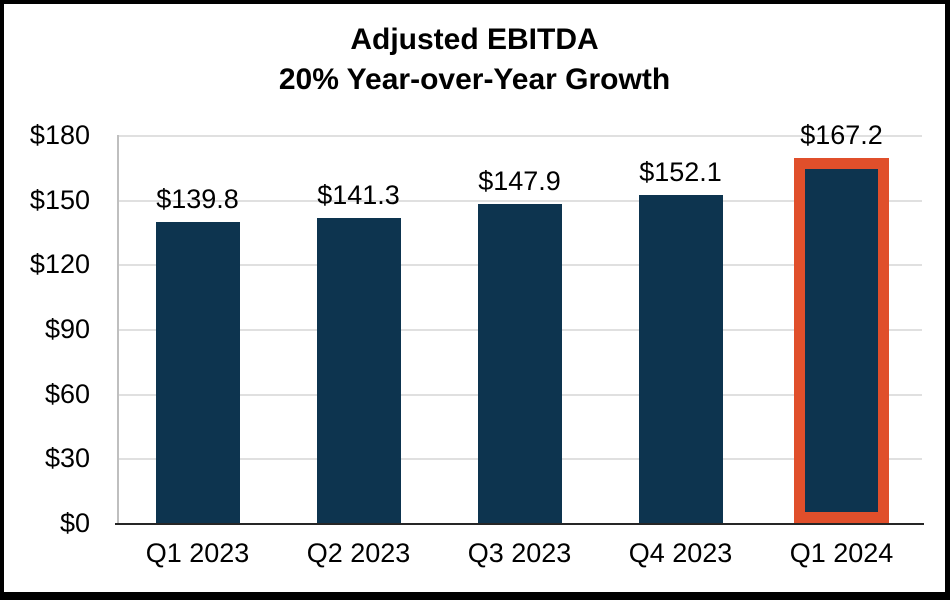 This screenshot has width=950, height=600. I want to click on bar-data-label: $152.1, so click(680, 172).